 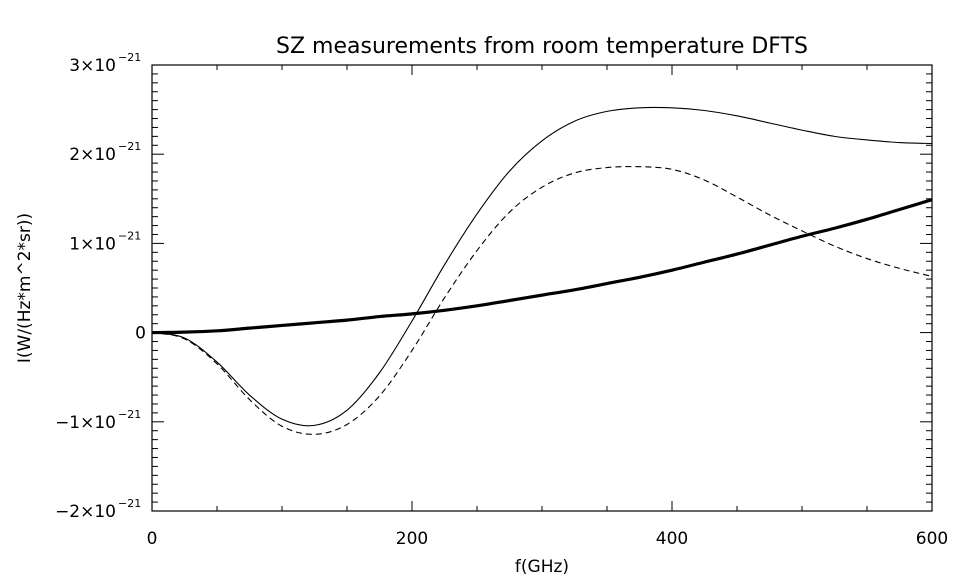 I want to click on y-tick-label: 0, so click(x=140, y=334).